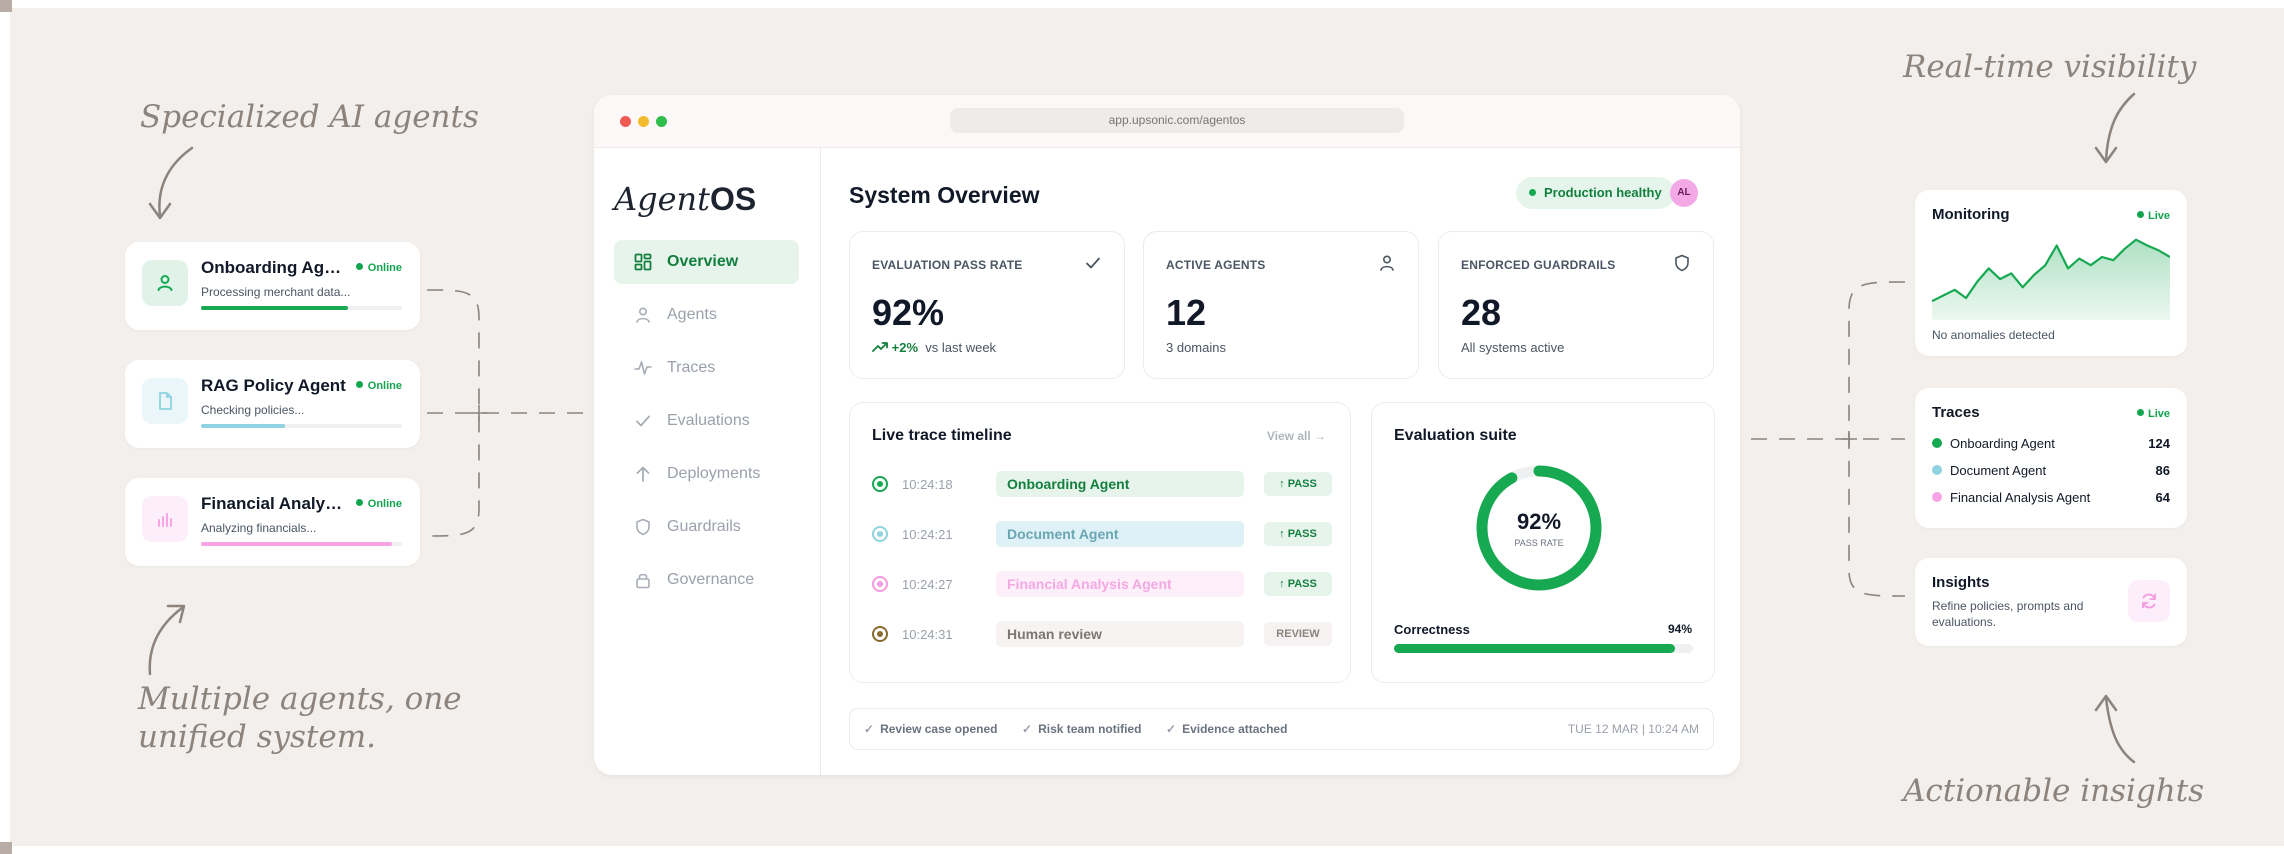 The width and height of the screenshot is (2284, 854). I want to click on sidebar-item-label: Deployments, so click(714, 473).